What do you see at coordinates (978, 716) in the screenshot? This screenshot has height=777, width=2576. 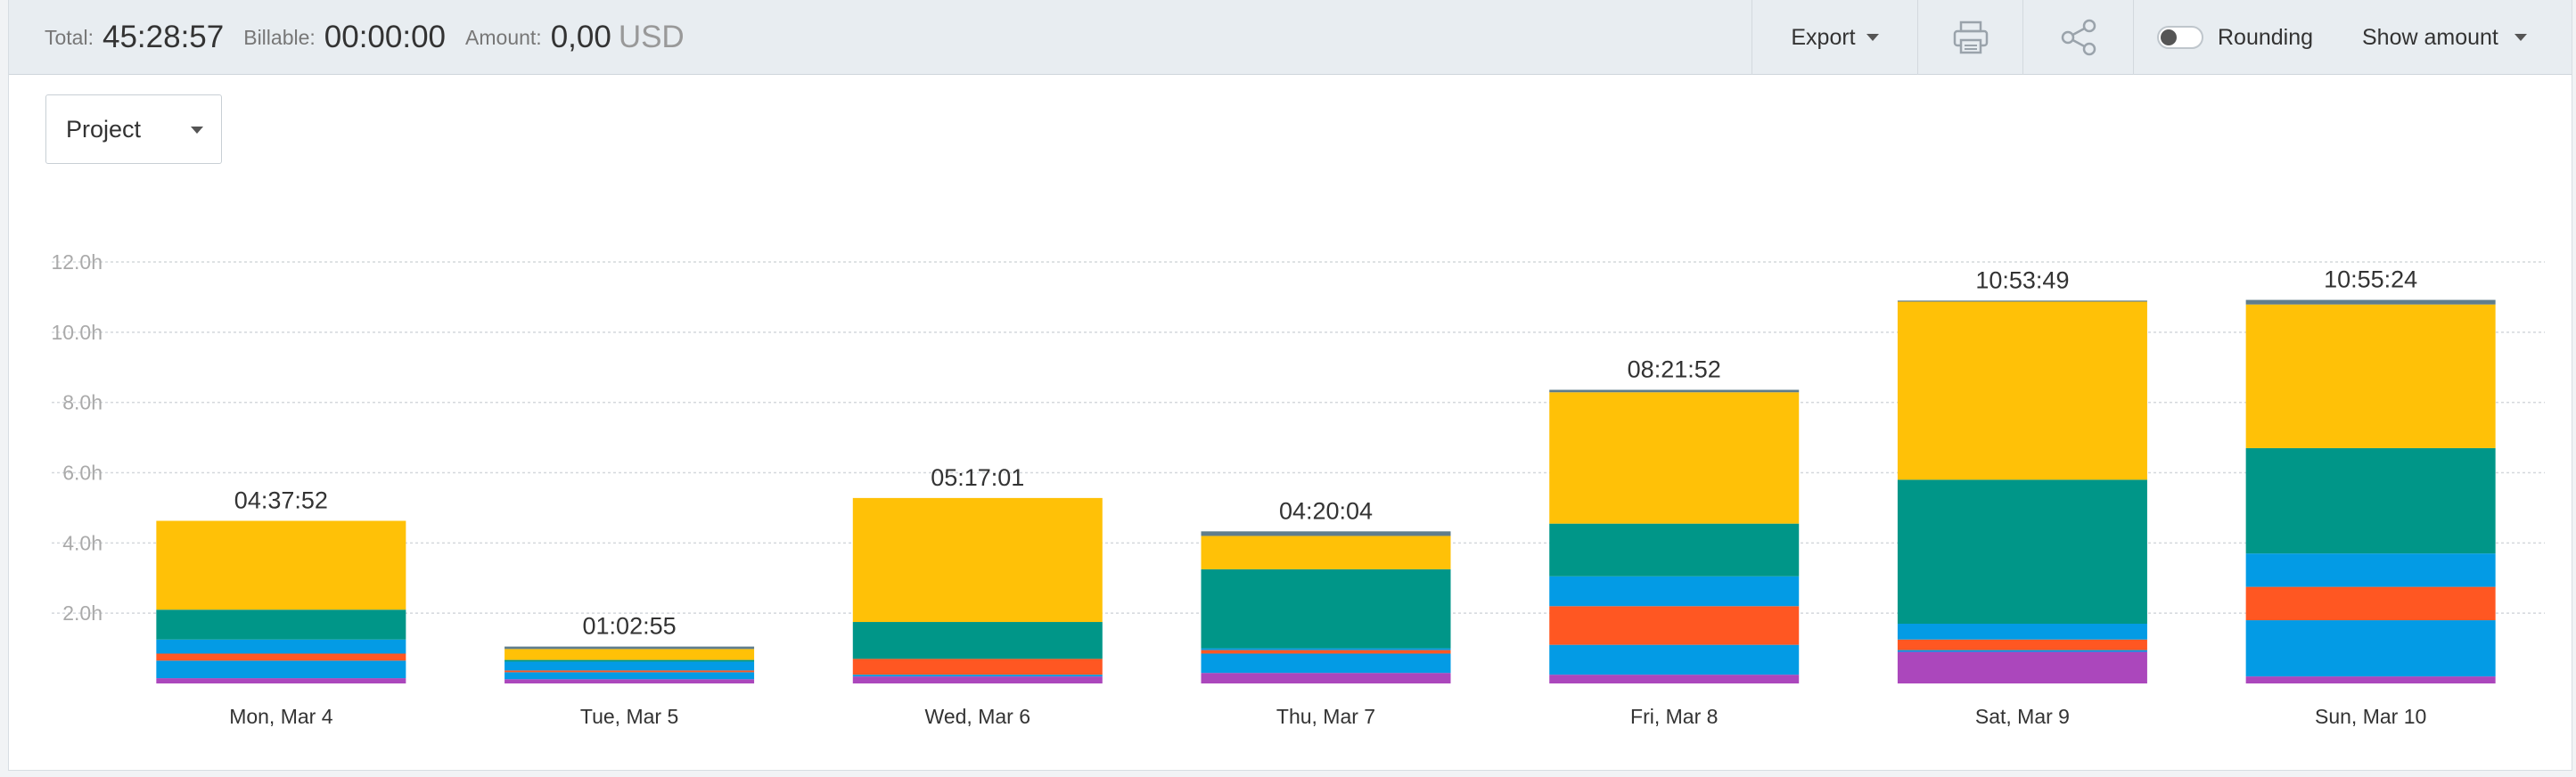 I see `x-tick-label: Wed, Mar 6` at bounding box center [978, 716].